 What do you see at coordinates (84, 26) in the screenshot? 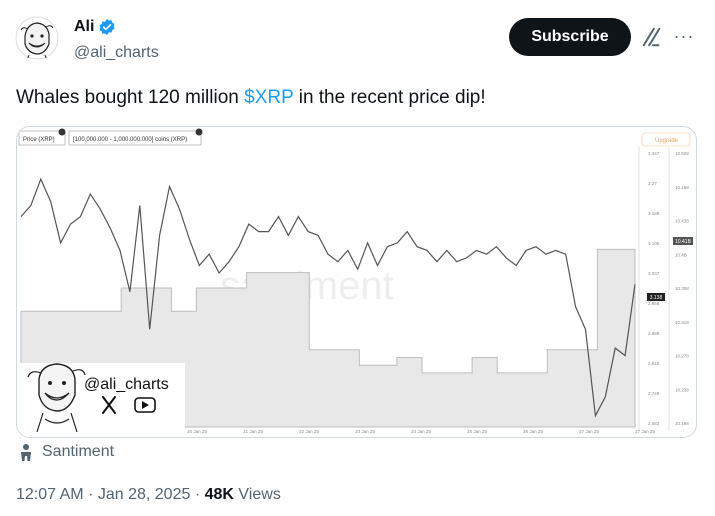
I see `author-name: Ali` at bounding box center [84, 26].